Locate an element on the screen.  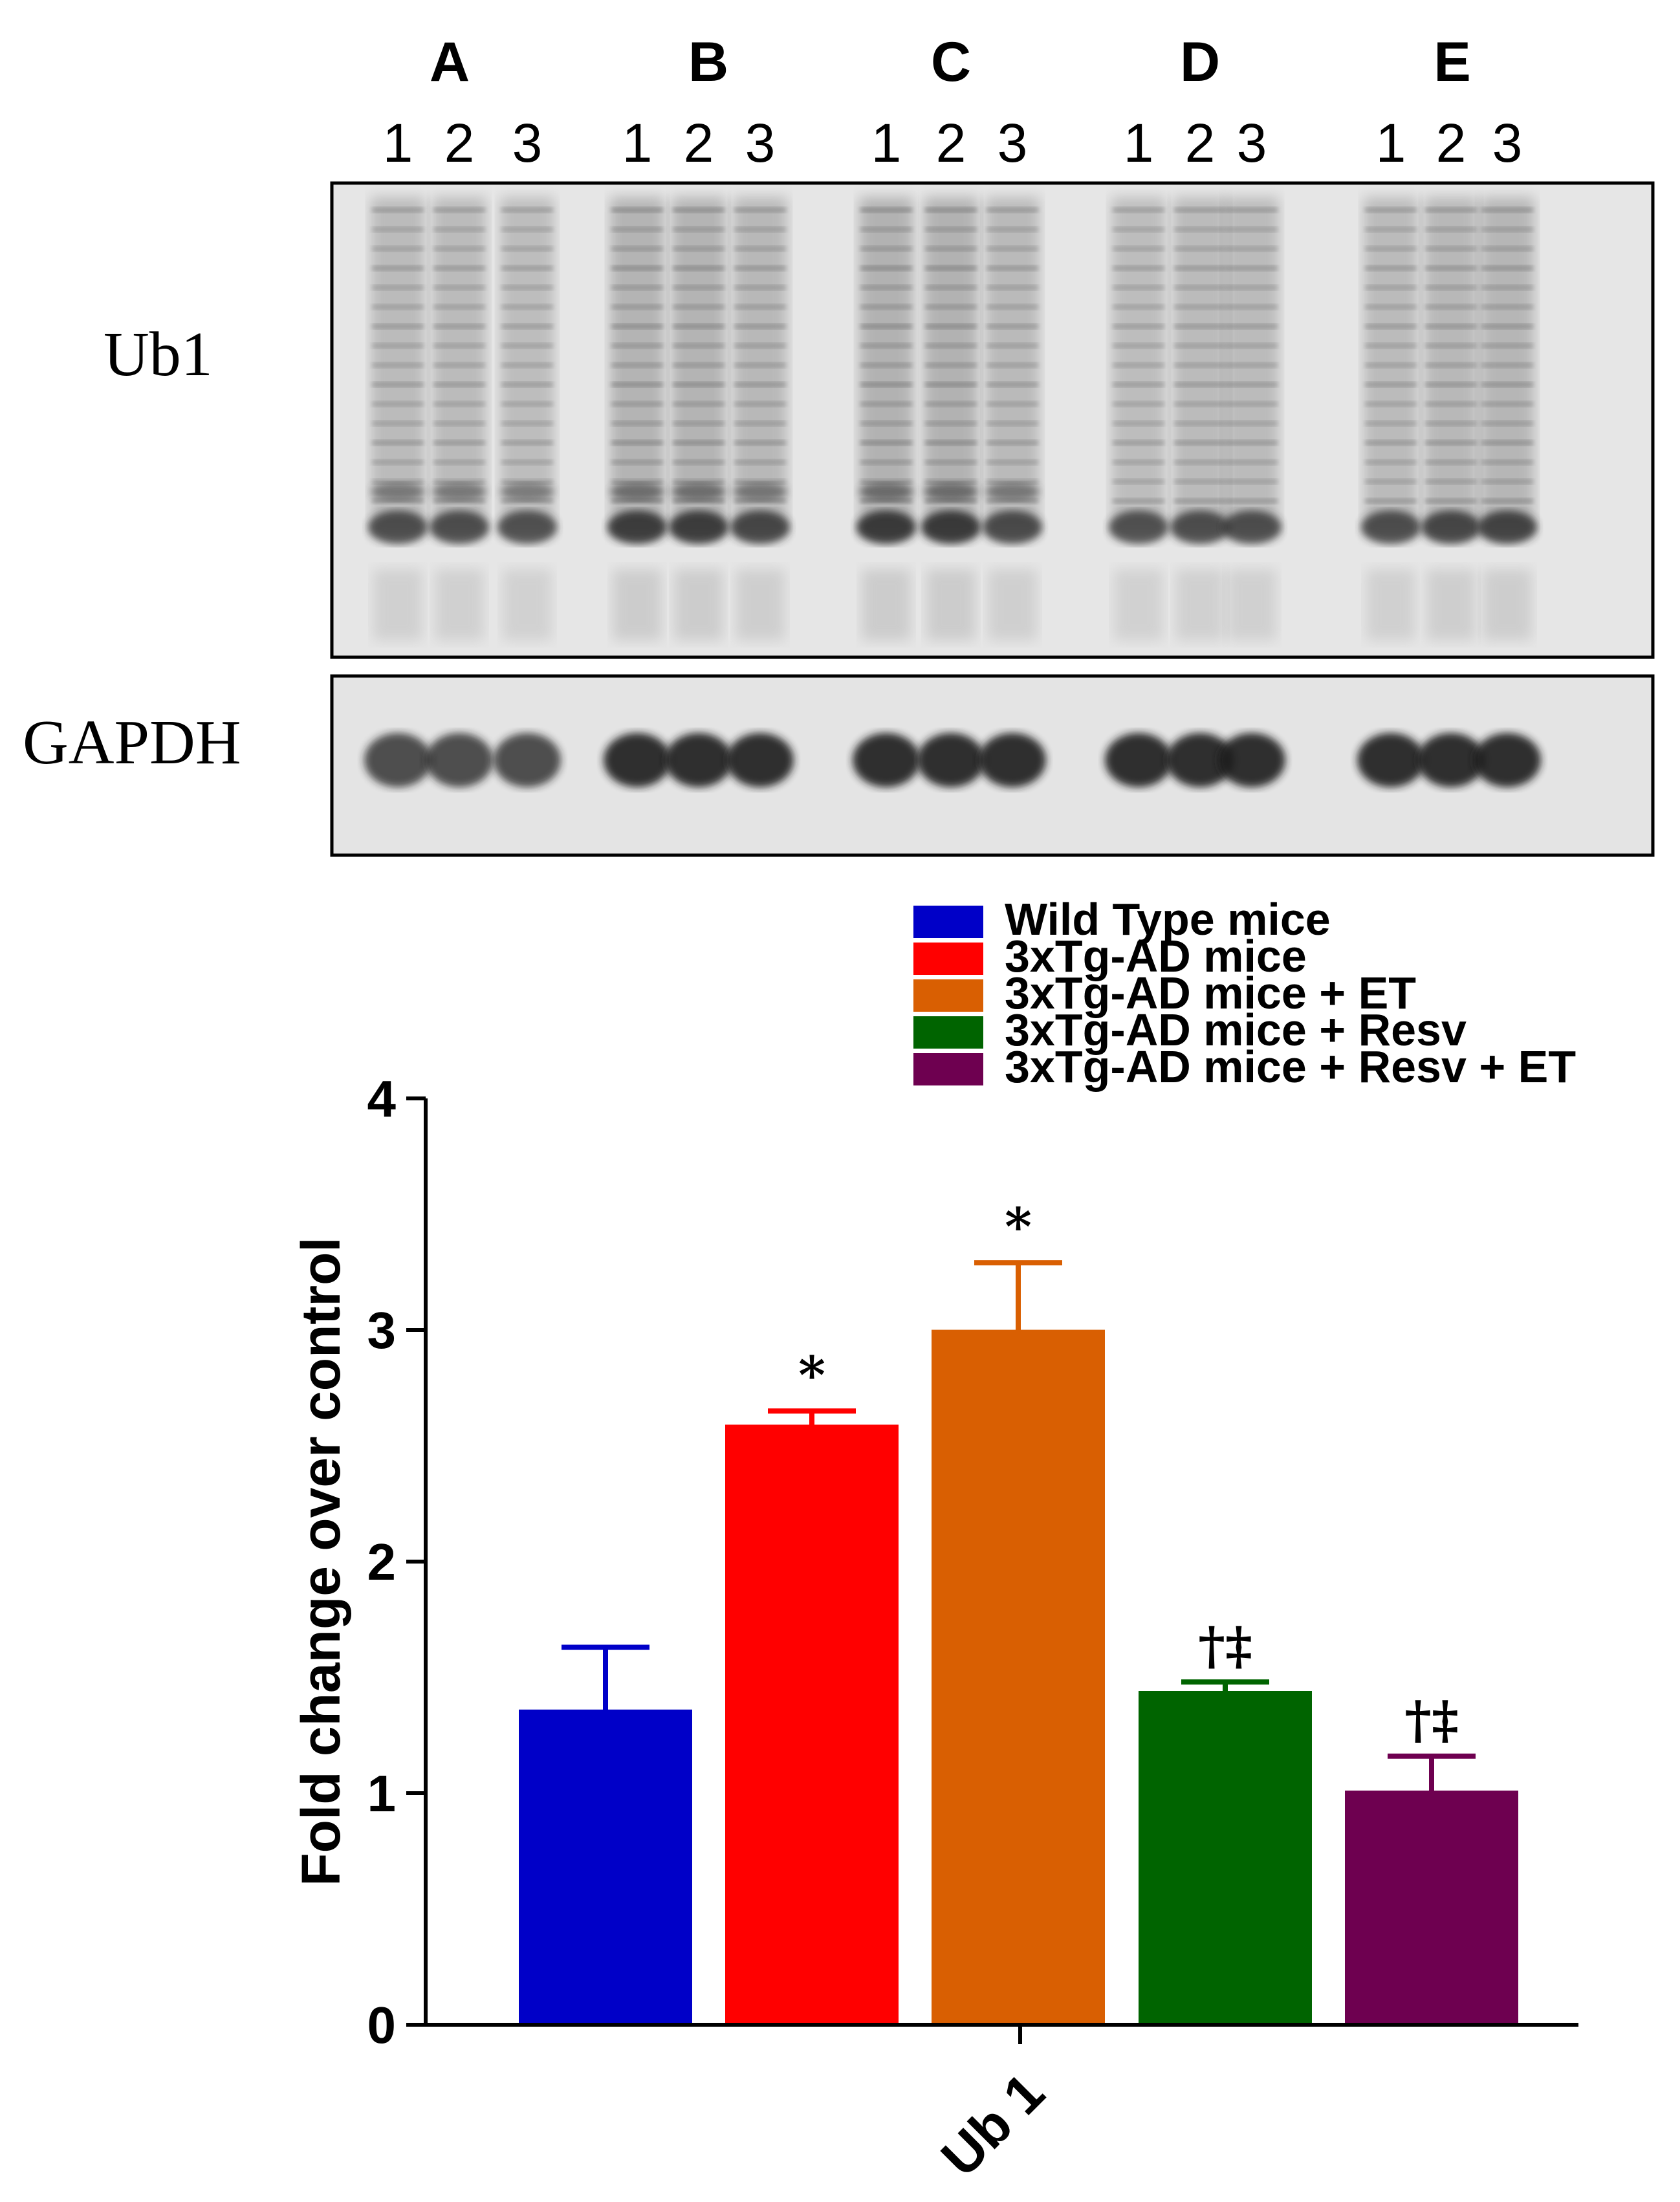
y-tick-label: 2 is located at coordinates (382, 1562).